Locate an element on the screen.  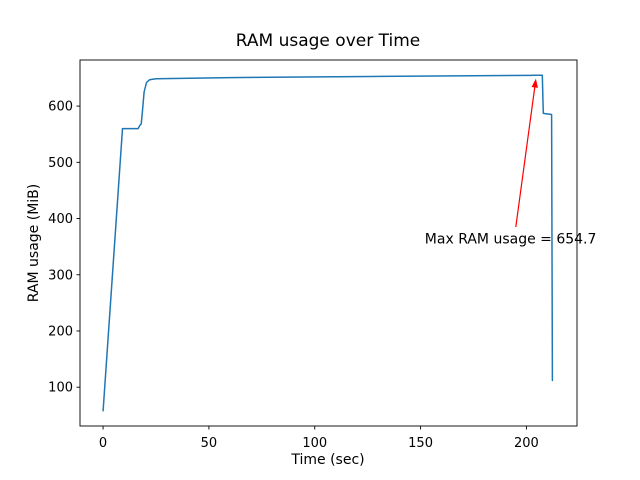
tick-label: 50 is located at coordinates (209, 443).